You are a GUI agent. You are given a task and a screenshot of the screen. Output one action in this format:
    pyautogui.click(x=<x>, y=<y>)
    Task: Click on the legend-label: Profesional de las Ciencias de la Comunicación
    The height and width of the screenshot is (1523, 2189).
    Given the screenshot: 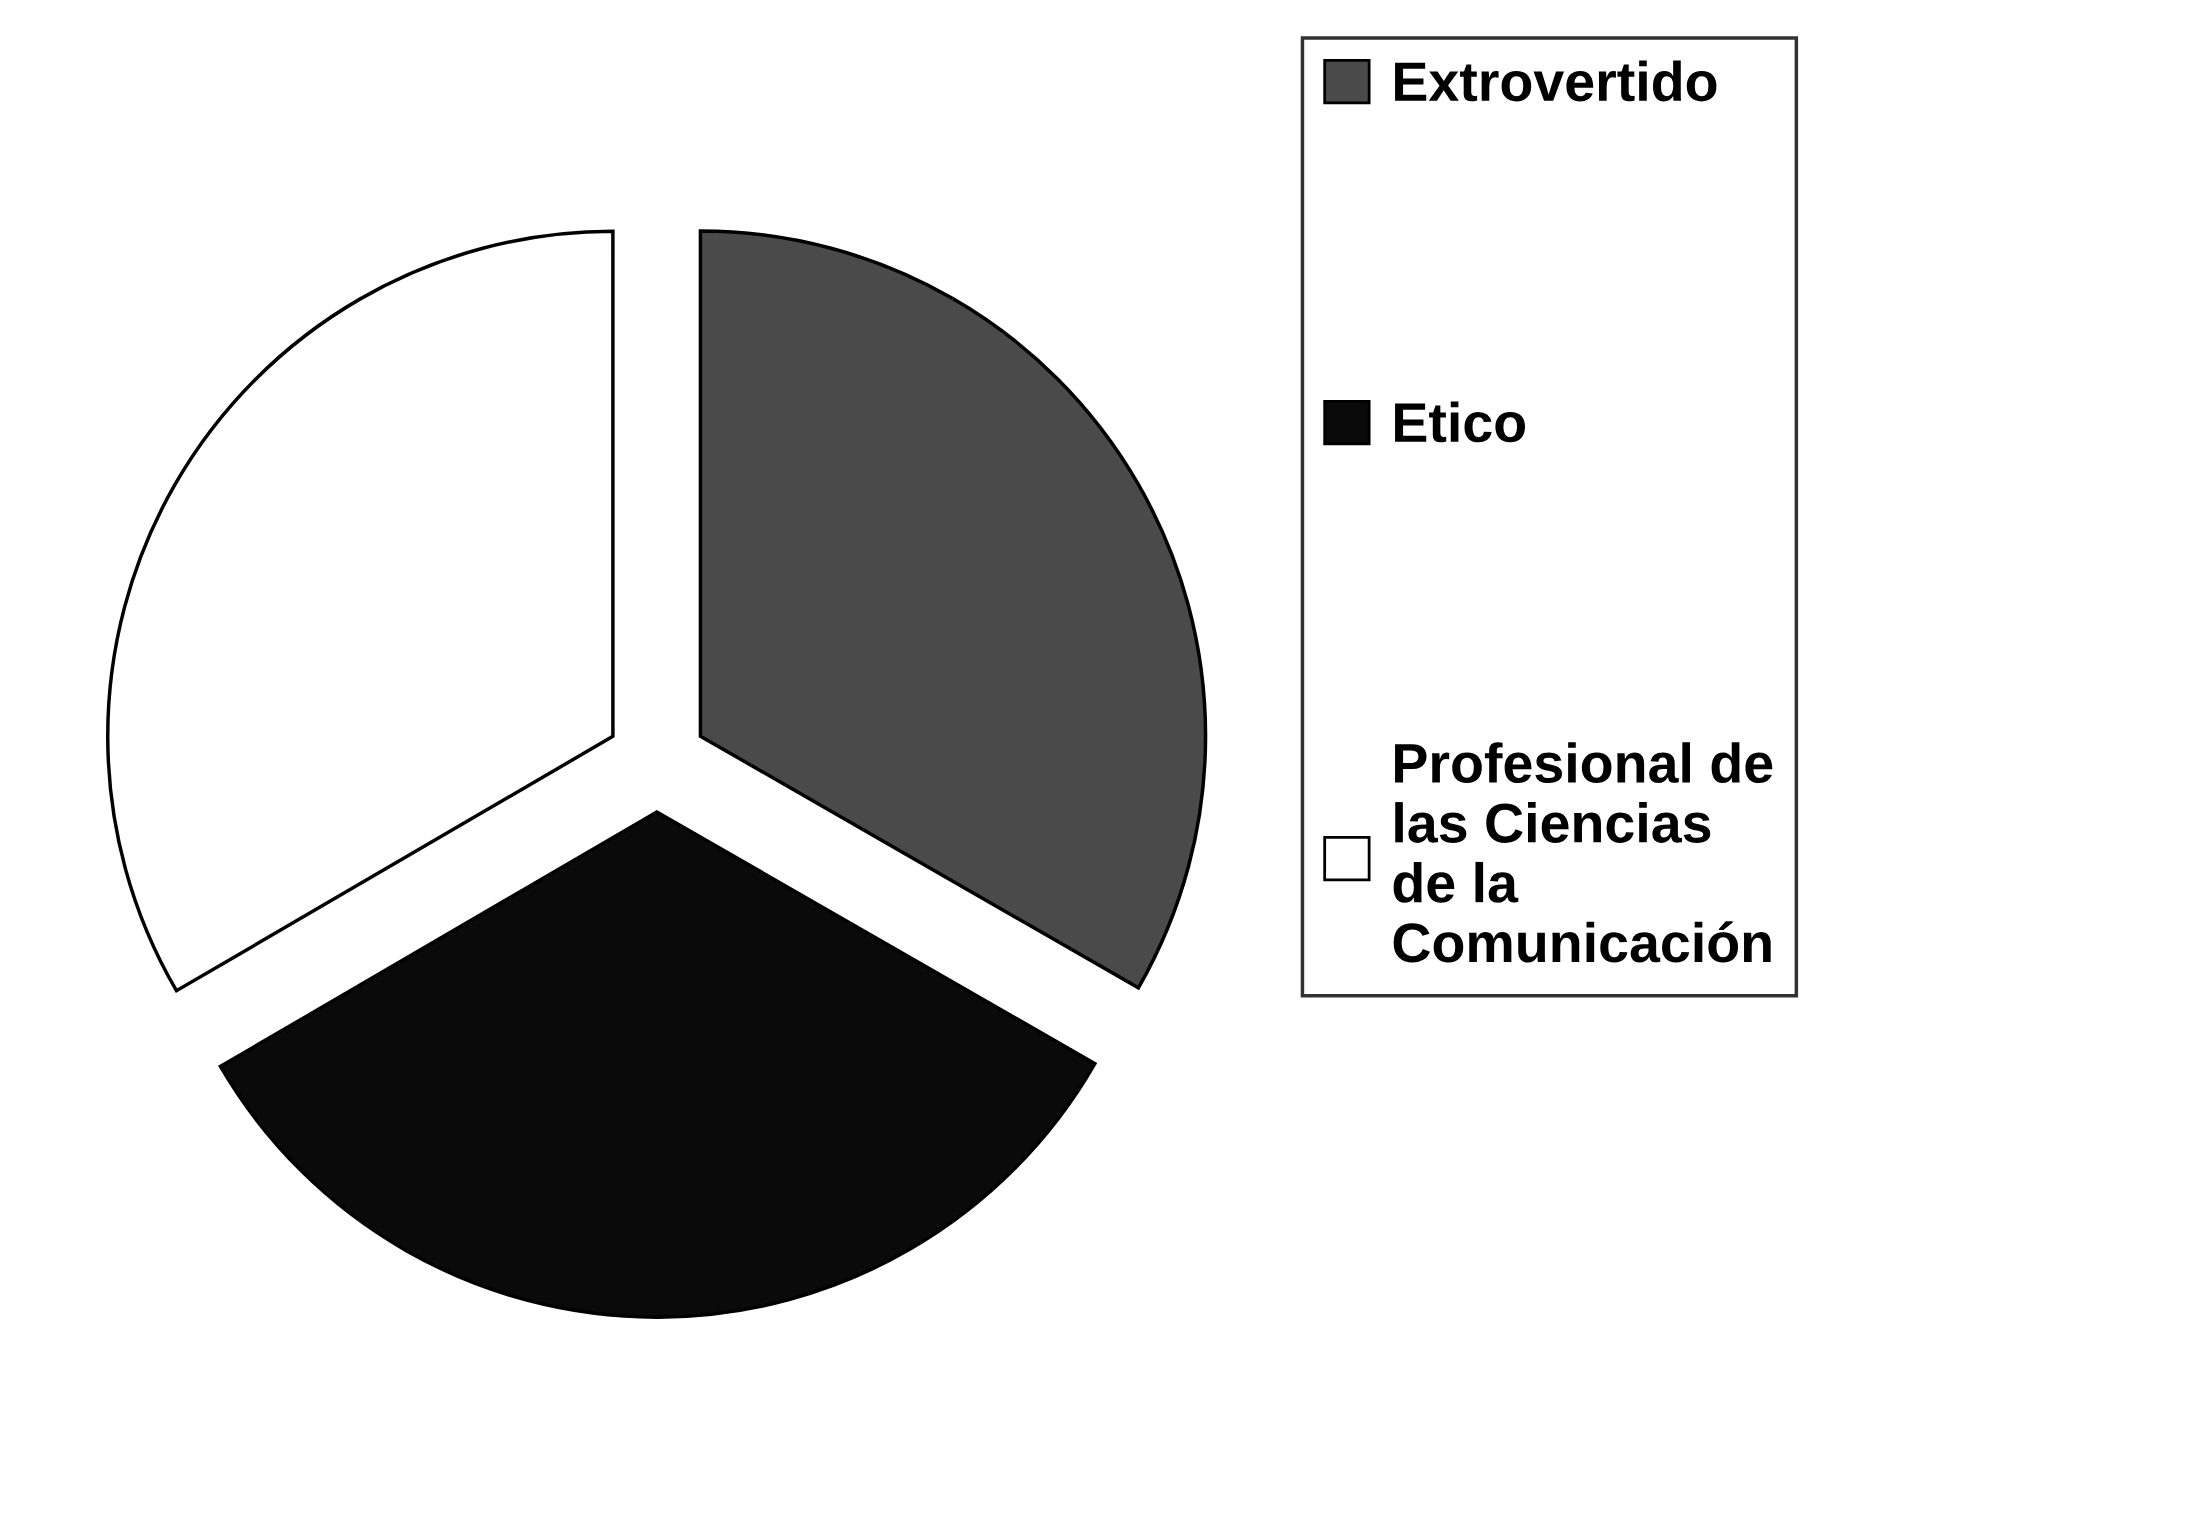 What is the action you would take?
    pyautogui.click(x=1583, y=852)
    